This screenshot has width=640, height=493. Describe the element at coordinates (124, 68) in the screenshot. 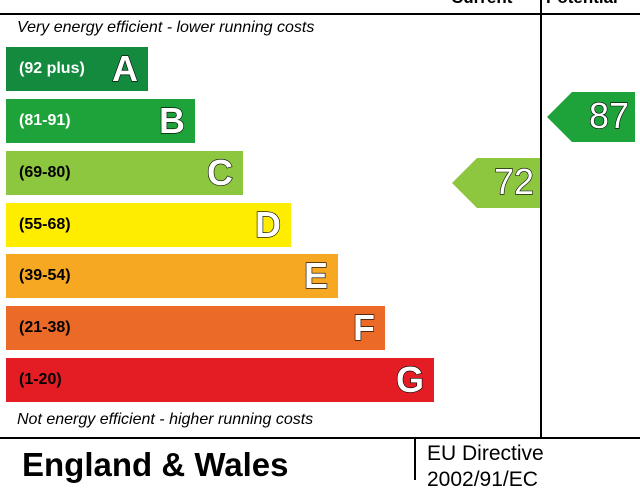

I see `band-a-letter: A` at that location.